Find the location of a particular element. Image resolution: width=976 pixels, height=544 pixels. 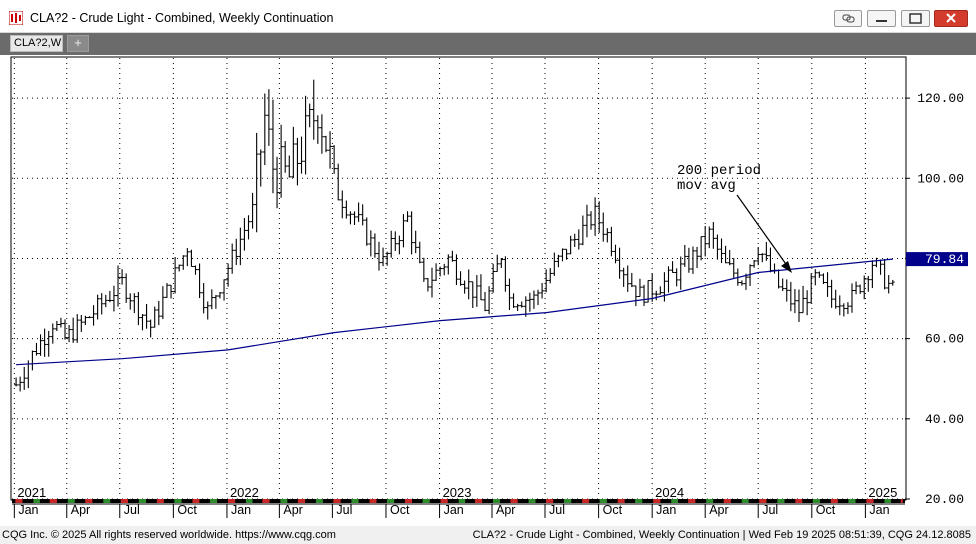

close-button is located at coordinates (951, 18).